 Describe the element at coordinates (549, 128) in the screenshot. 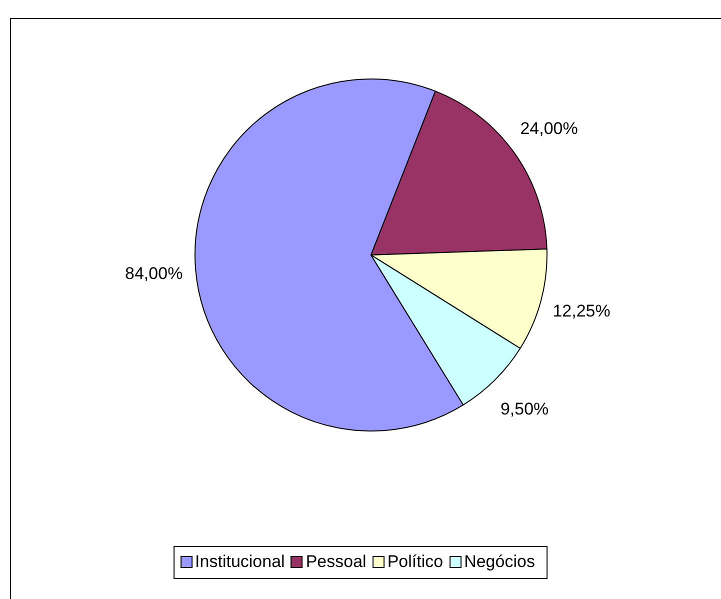

I see `data-label: 24,00%` at that location.